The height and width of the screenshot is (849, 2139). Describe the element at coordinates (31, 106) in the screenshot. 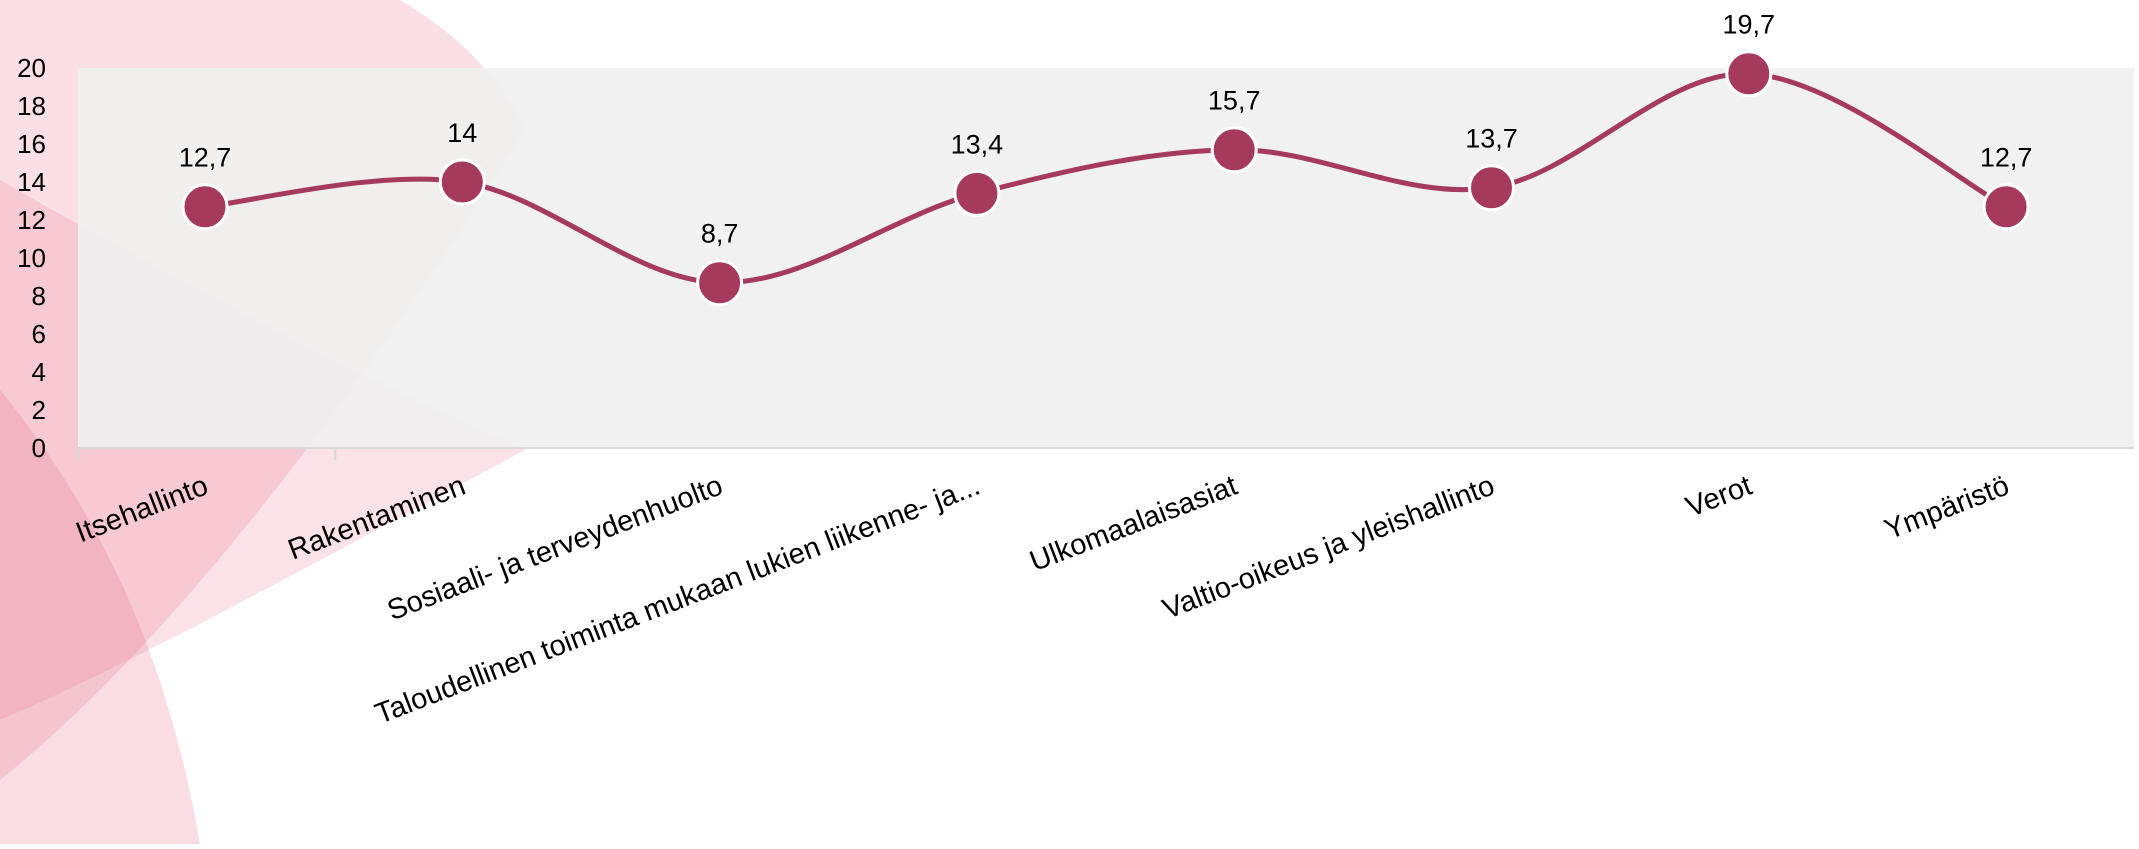

I see `y-tick-label: 18` at that location.